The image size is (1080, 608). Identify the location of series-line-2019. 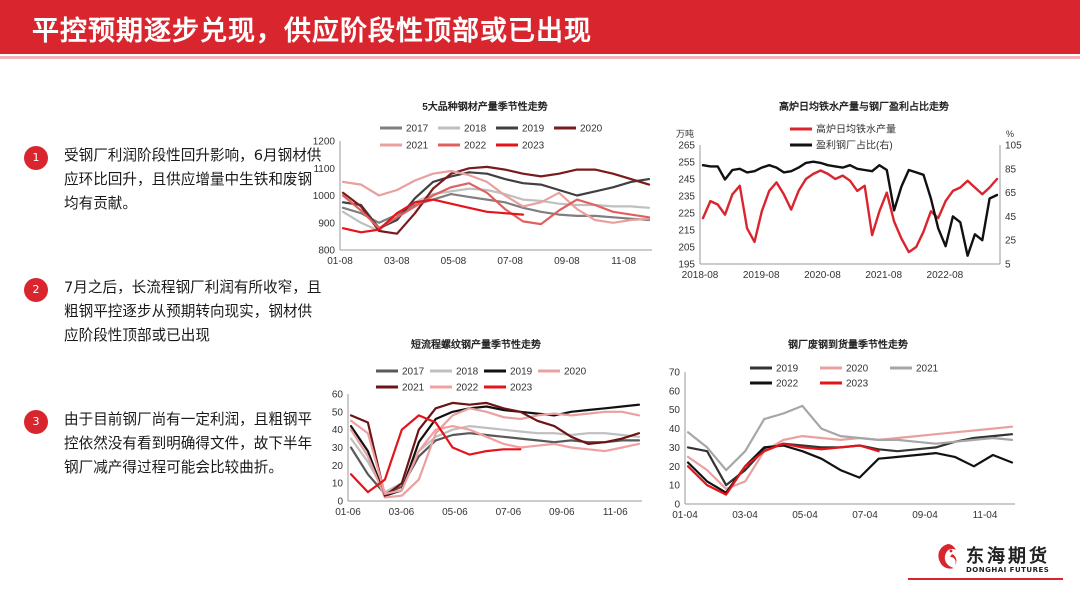
(496, 200).